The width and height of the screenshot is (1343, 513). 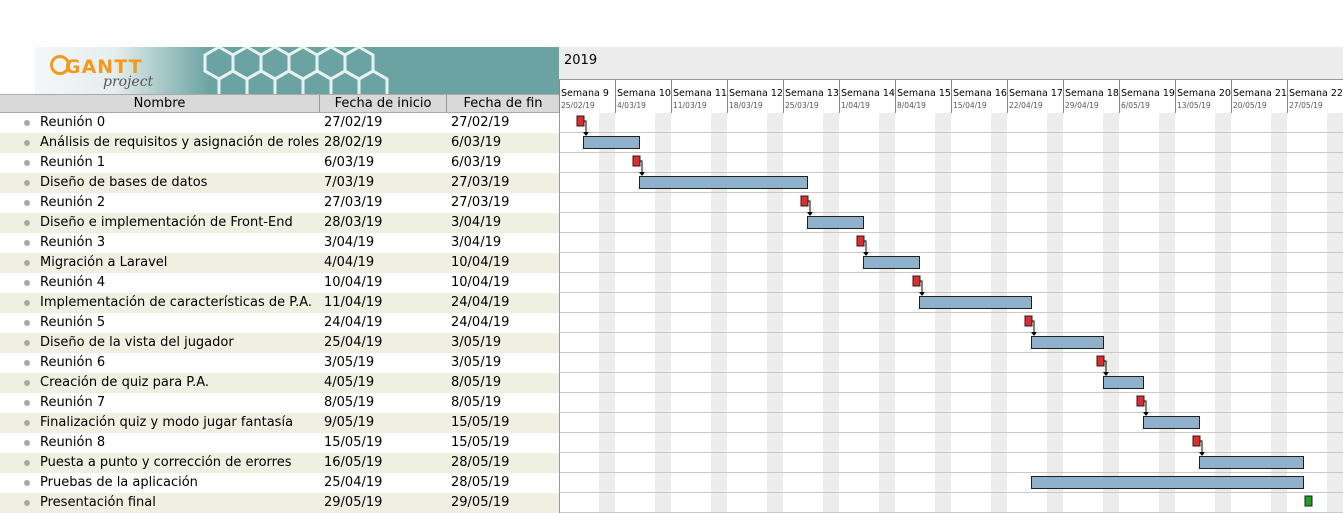 What do you see at coordinates (1036, 93) in the screenshot?
I see `week-label: Semana 17` at bounding box center [1036, 93].